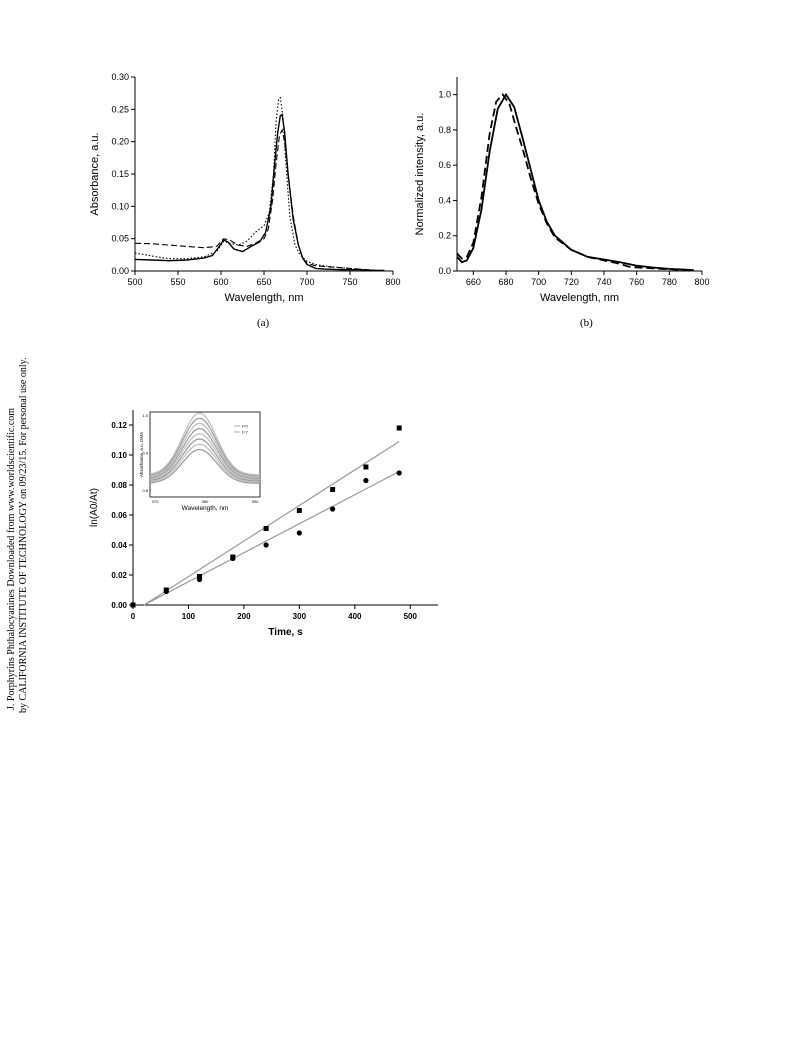  What do you see at coordinates (205, 501) in the screenshot?
I see `inset-x-tick-label: 380` at bounding box center [205, 501].